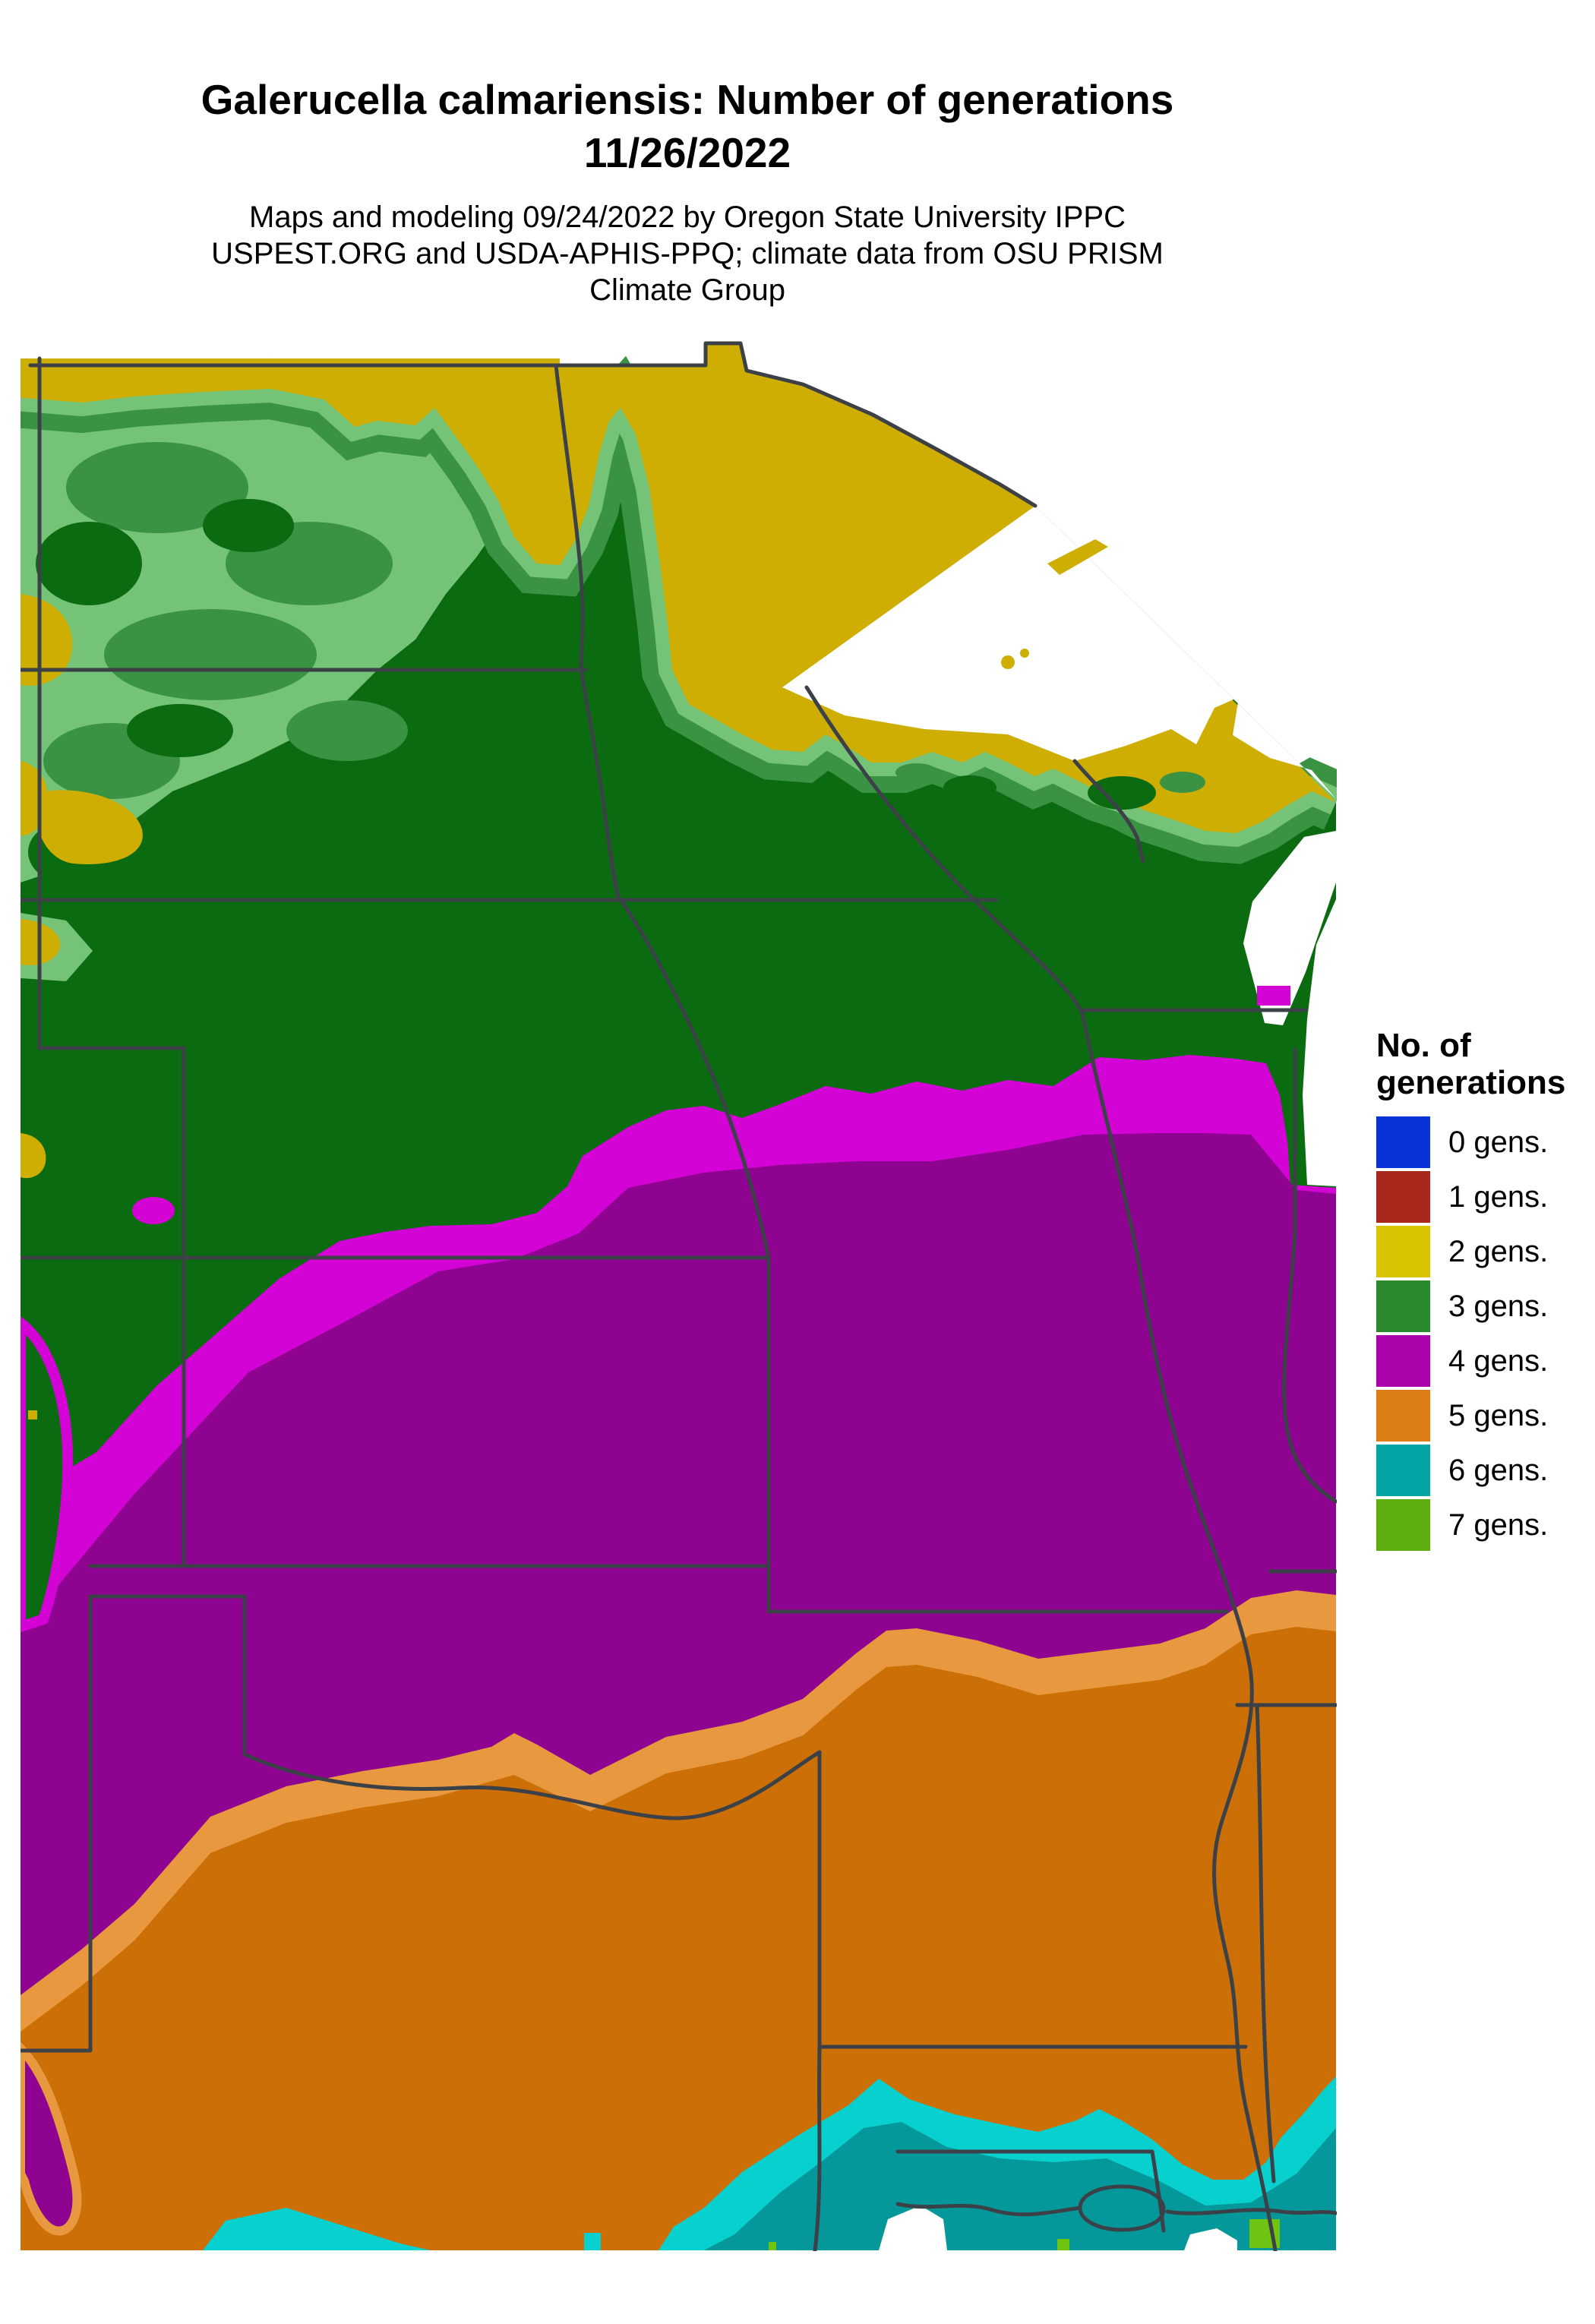 The image size is (1595, 2324). I want to click on legend-row-2gens: 2 gens., so click(1482, 1251).